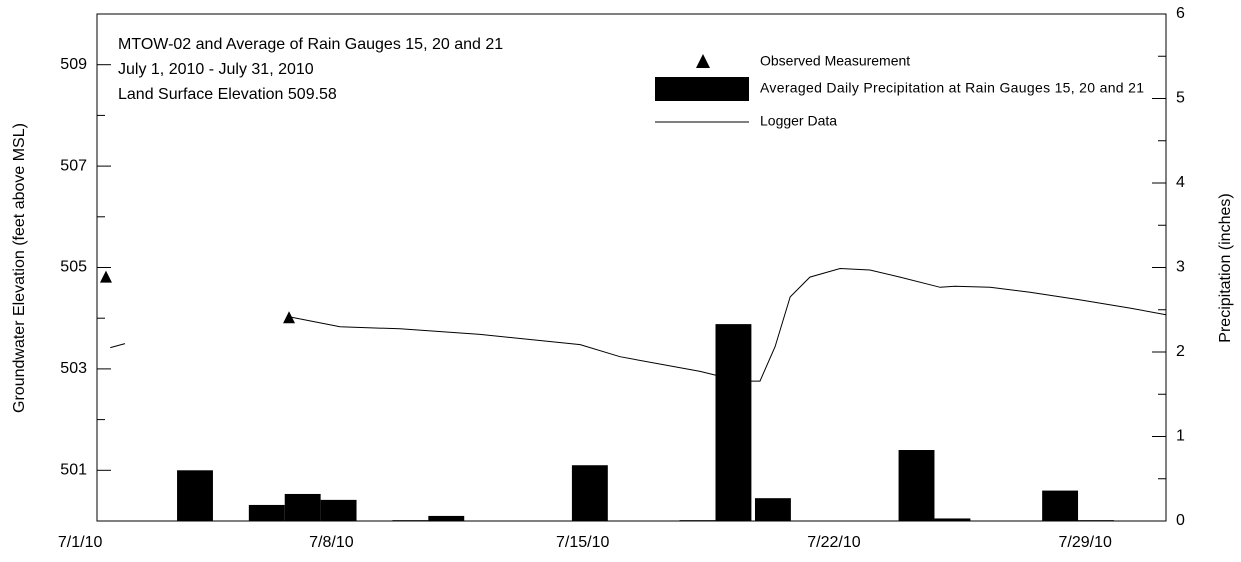  Describe the element at coordinates (216, 69) in the screenshot. I see `title-line: July 1, 2010 - July 31, 2010` at that location.